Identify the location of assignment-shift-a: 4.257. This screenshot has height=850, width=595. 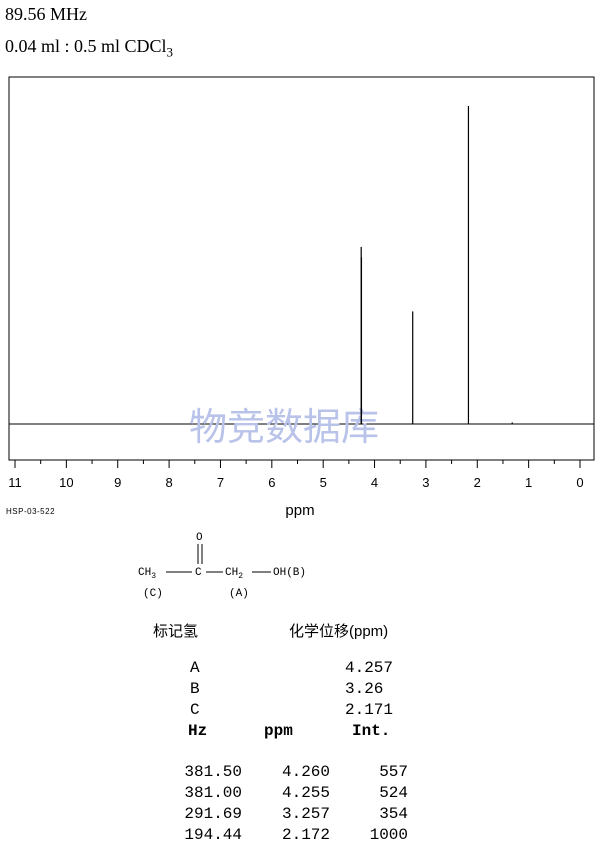
(369, 668).